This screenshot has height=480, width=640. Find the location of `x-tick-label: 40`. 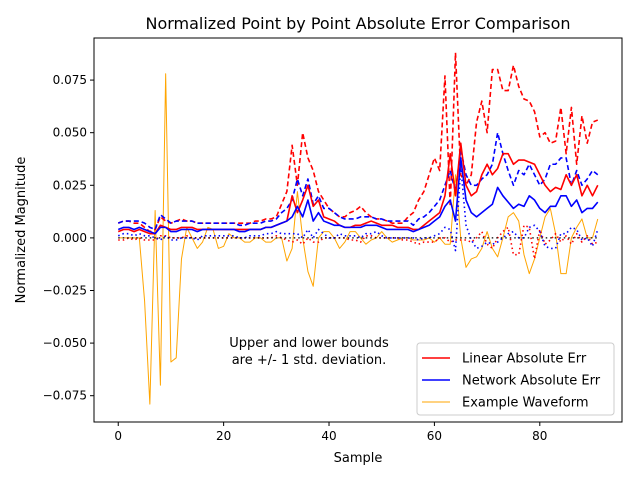

x-tick-label: 40 is located at coordinates (328, 436).